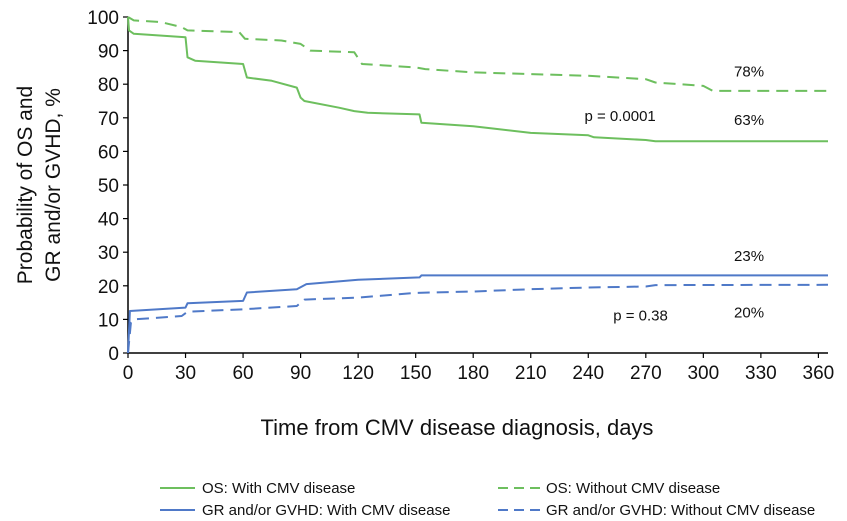 The image size is (847, 521). What do you see at coordinates (108, 85) in the screenshot?
I see `y-tick-label: 80` at bounding box center [108, 85].